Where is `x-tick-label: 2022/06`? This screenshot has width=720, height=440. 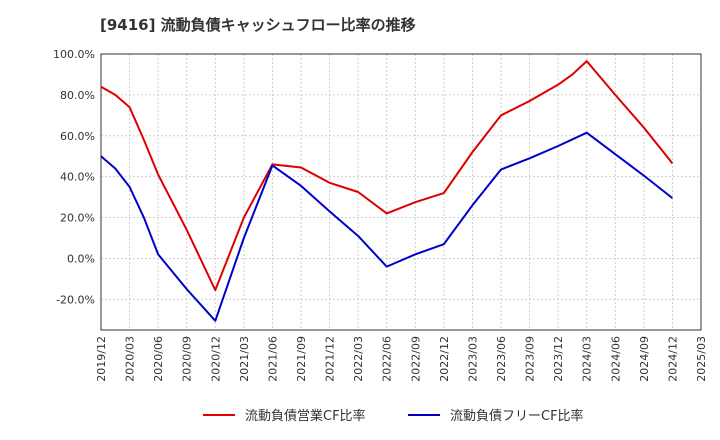
x-tick-label: 2022/06 is located at coordinates (387, 359).